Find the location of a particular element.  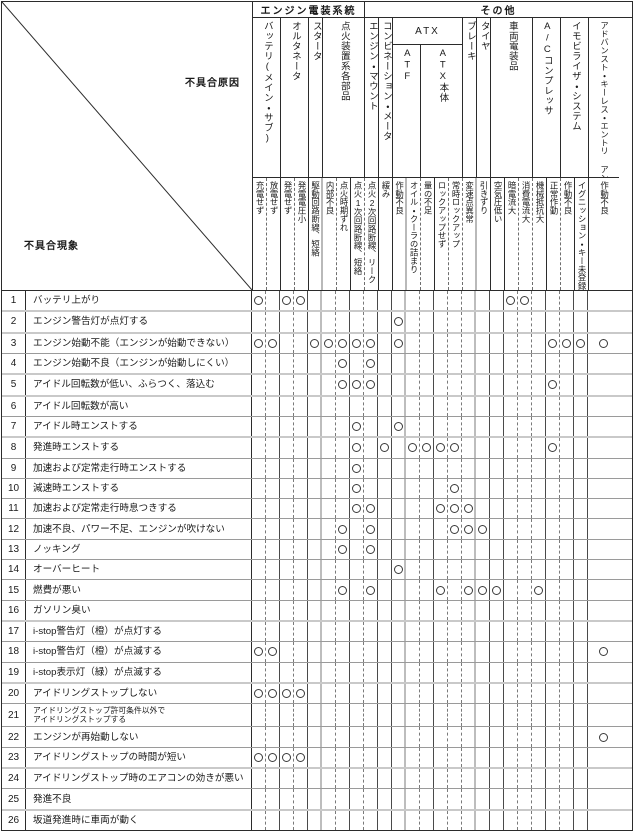

matrix-cell-r21-c18 is located at coordinates (497, 715).